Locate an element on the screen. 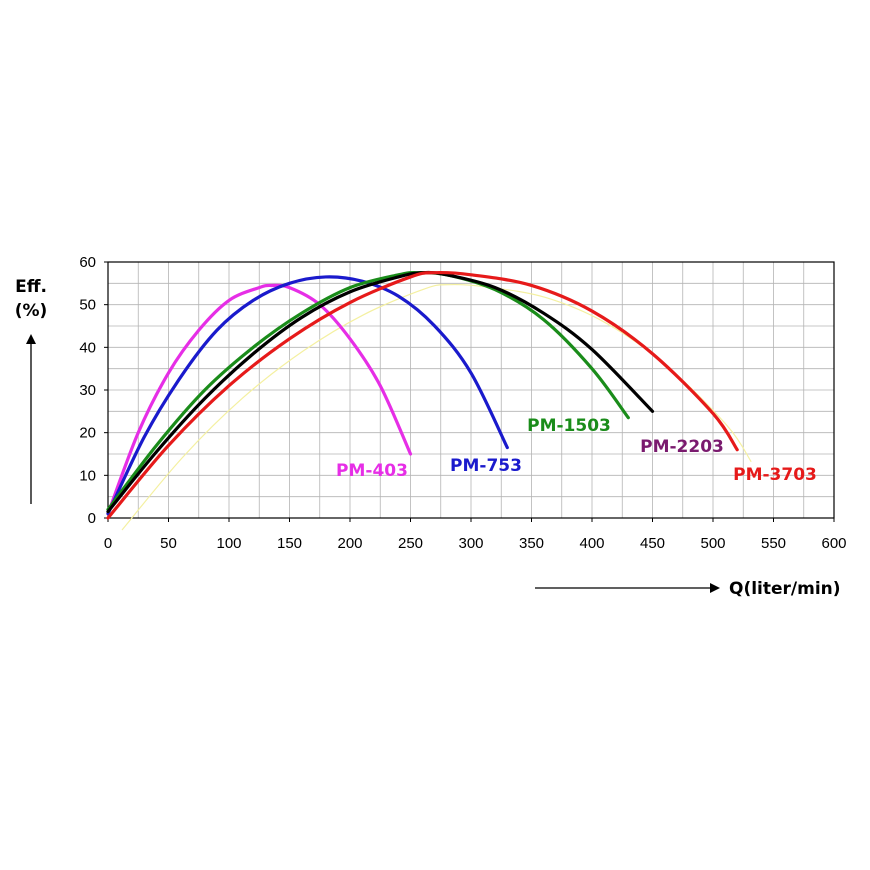  x-tick-label: 100 is located at coordinates (228, 543).